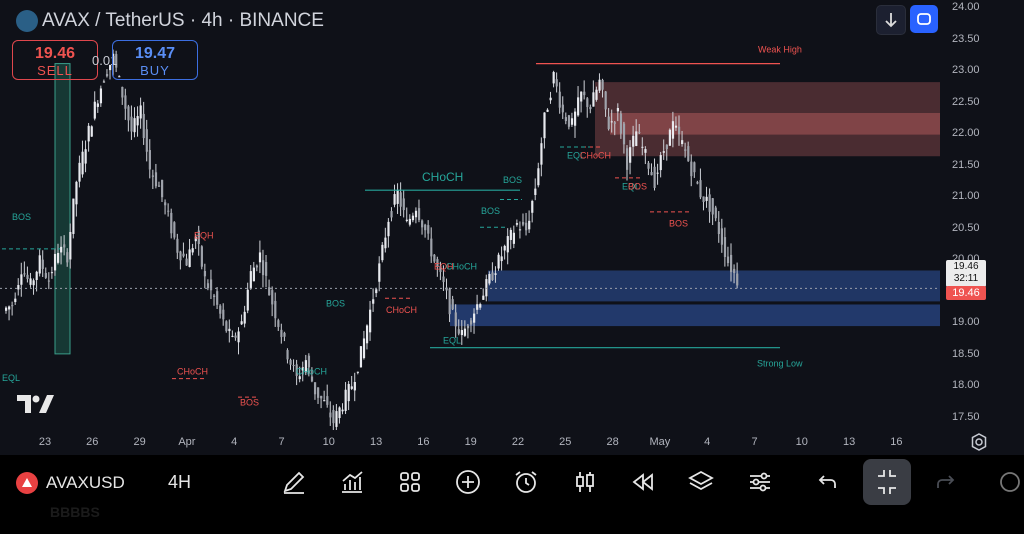 The image size is (1024, 534). What do you see at coordinates (442, 177) in the screenshot?
I see `choch-big-label: CHoCH` at bounding box center [442, 177].